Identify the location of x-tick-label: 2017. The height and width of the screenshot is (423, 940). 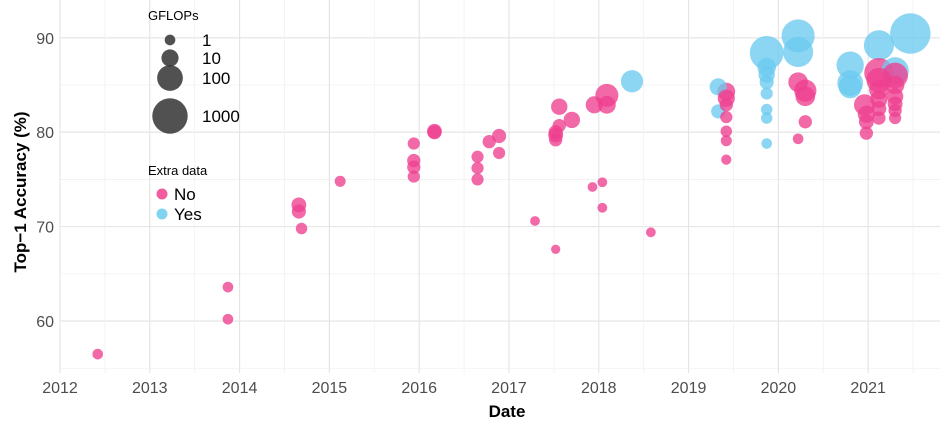
(509, 388).